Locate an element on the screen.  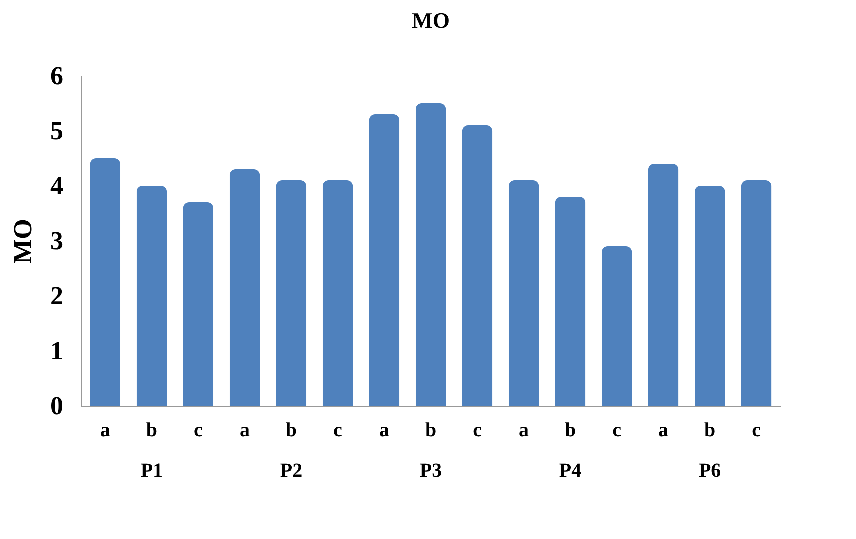
y-tick-label: 6 is located at coordinates (57, 76).